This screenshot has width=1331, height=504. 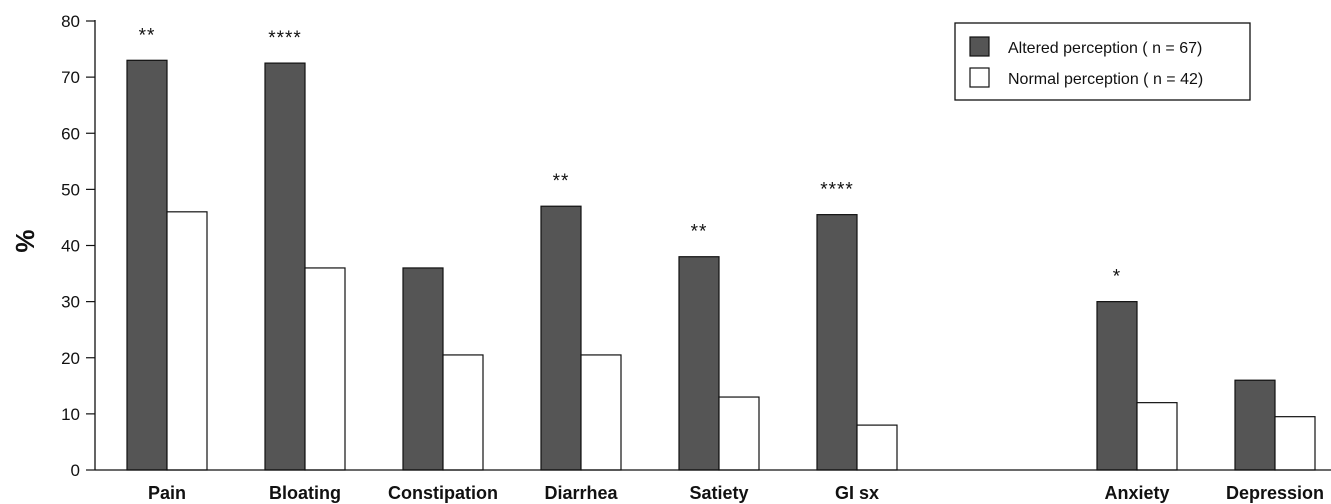 I want to click on bar-normal-constipation, so click(x=463, y=412).